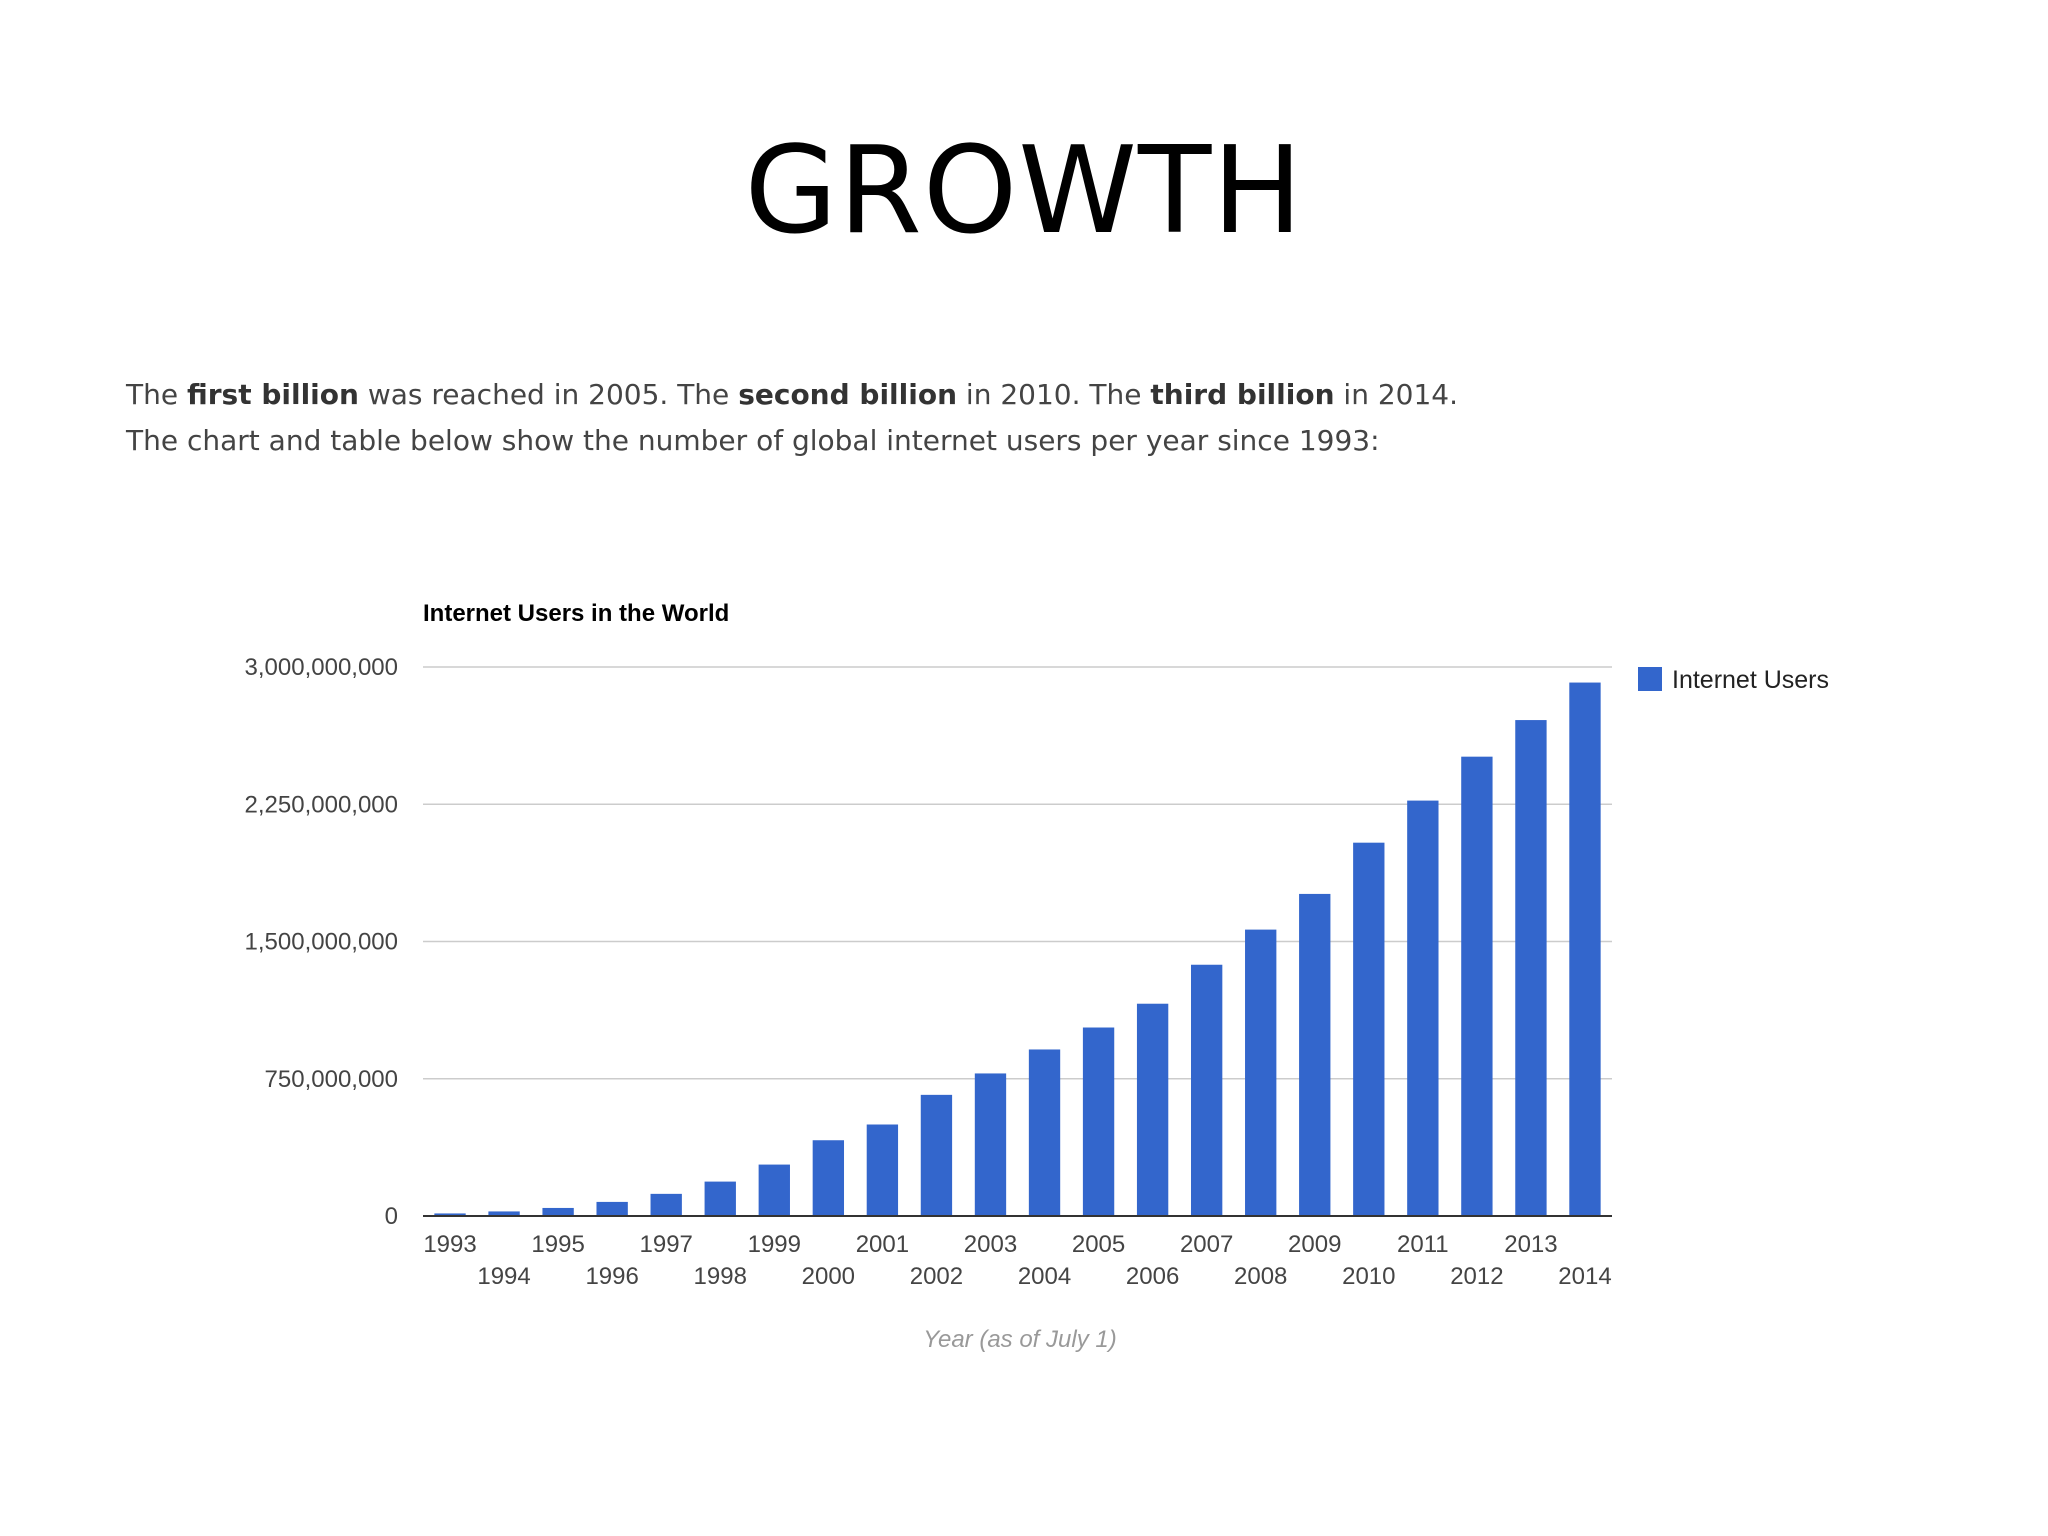 This screenshot has height=1536, width=2048. Describe the element at coordinates (1369, 1029) in the screenshot. I see `bar-2010` at that location.